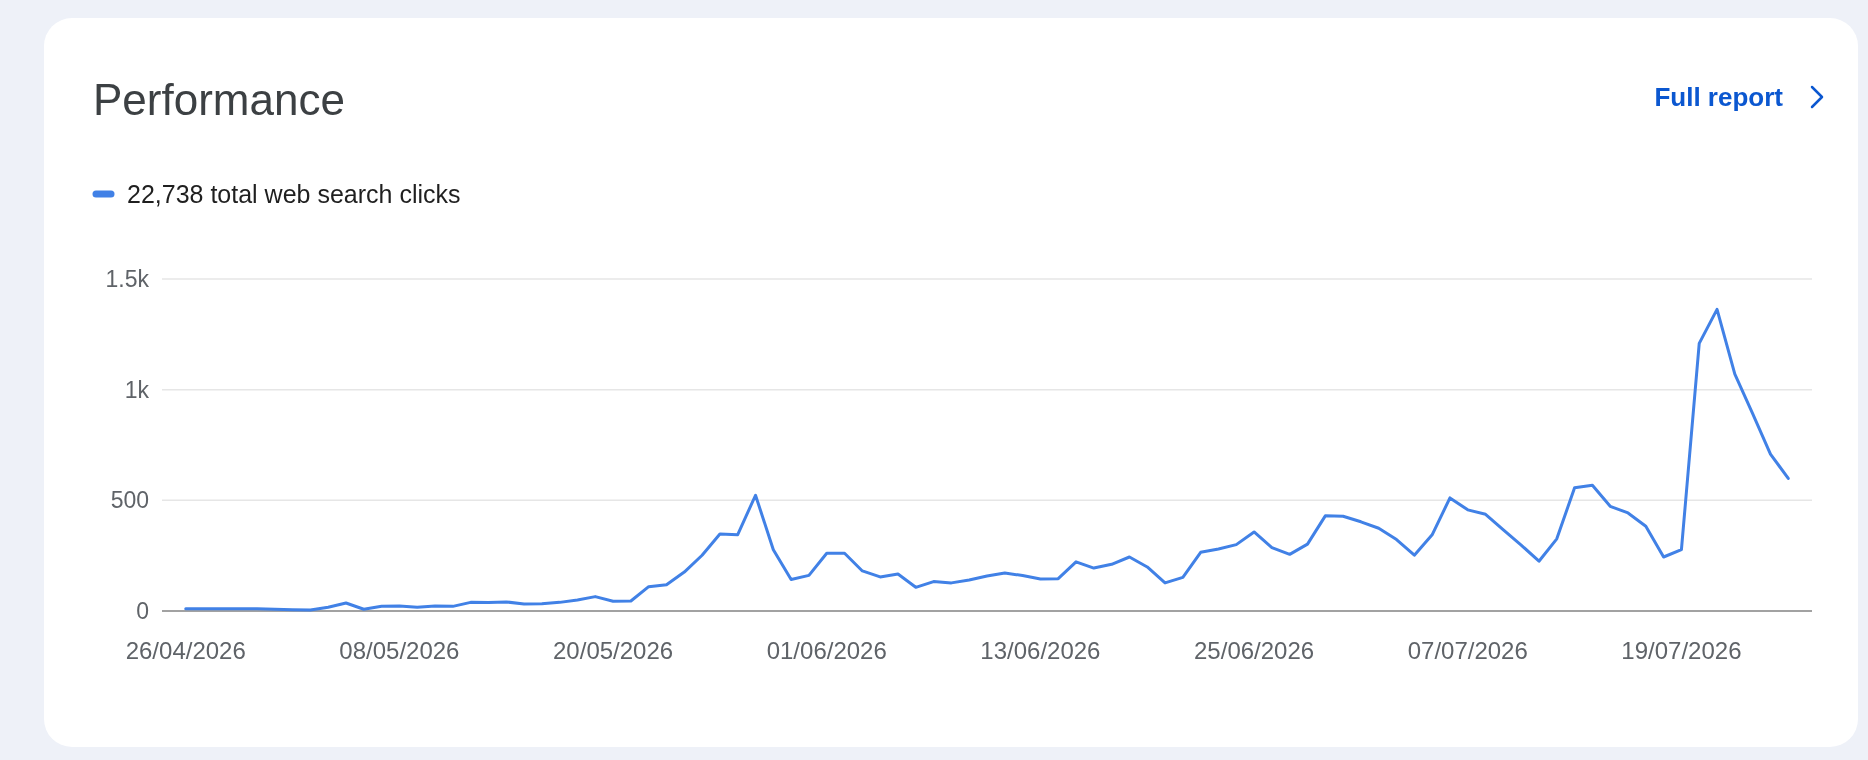 This screenshot has width=1868, height=760. I want to click on chart-title: Performance, so click(219, 99).